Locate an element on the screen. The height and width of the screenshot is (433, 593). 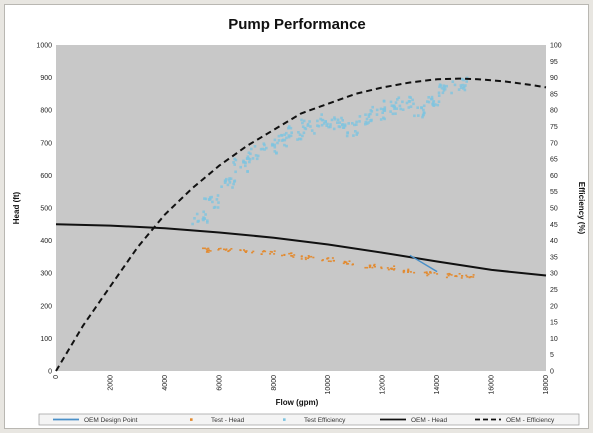
legend-label-oem-head: OEM - Head is located at coordinates (429, 420).